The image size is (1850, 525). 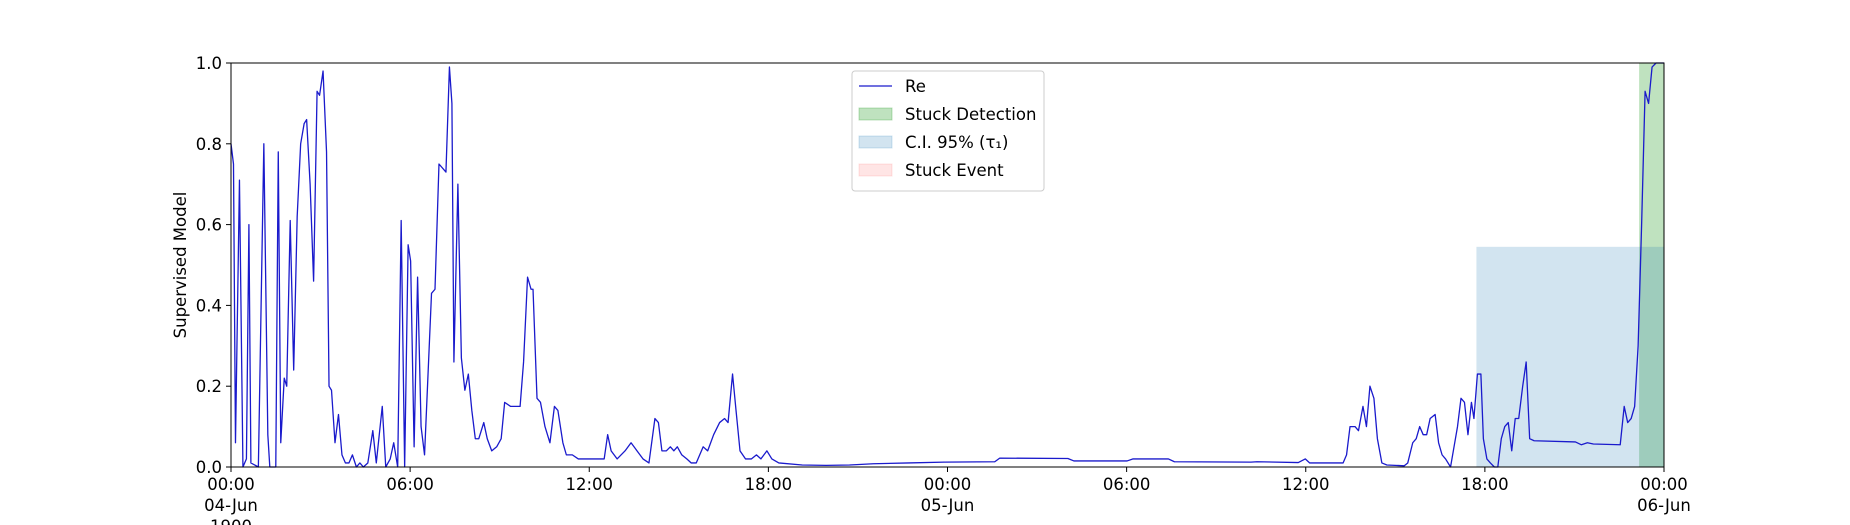 I want to click on legend-box, so click(x=948, y=131).